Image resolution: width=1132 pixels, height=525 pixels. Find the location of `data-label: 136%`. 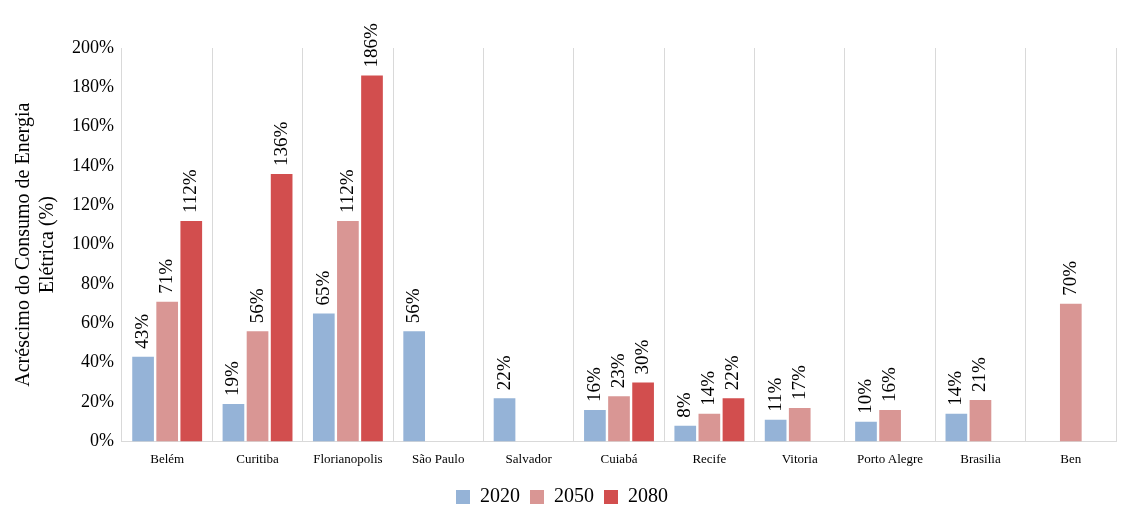

data-label: 136% is located at coordinates (280, 143).